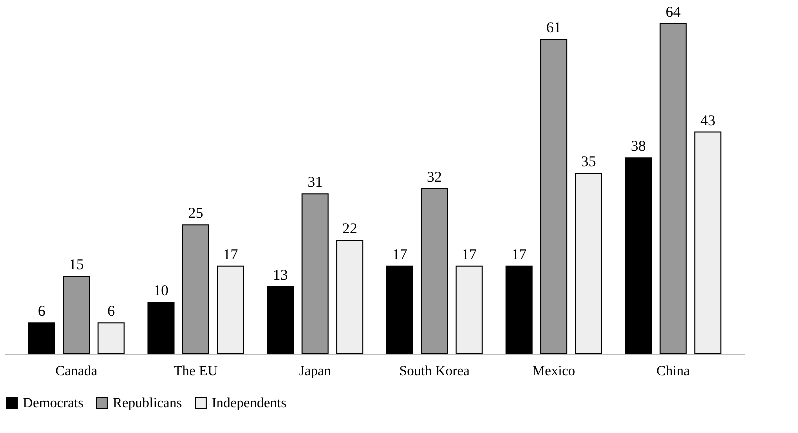 The height and width of the screenshot is (433, 798). I want to click on x-tick-label: Mexico, so click(554, 372).